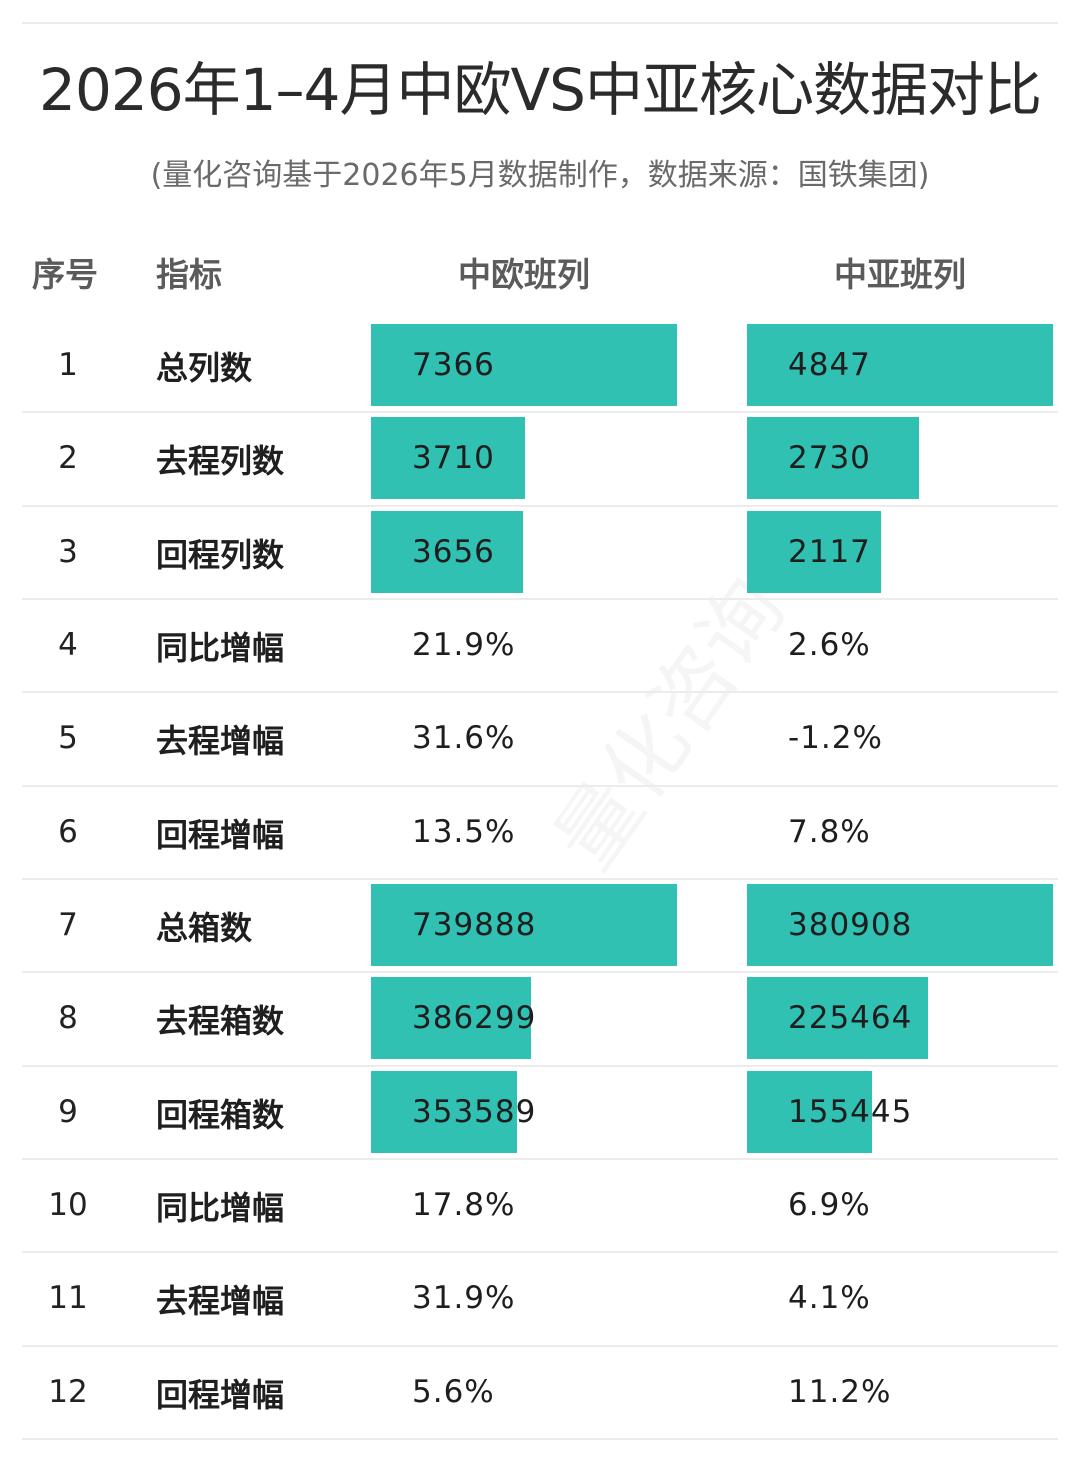 Image resolution: width=1080 pixels, height=1461 pixels. What do you see at coordinates (474, 1111) in the screenshot?
I see `china-europe-value: 353589` at bounding box center [474, 1111].